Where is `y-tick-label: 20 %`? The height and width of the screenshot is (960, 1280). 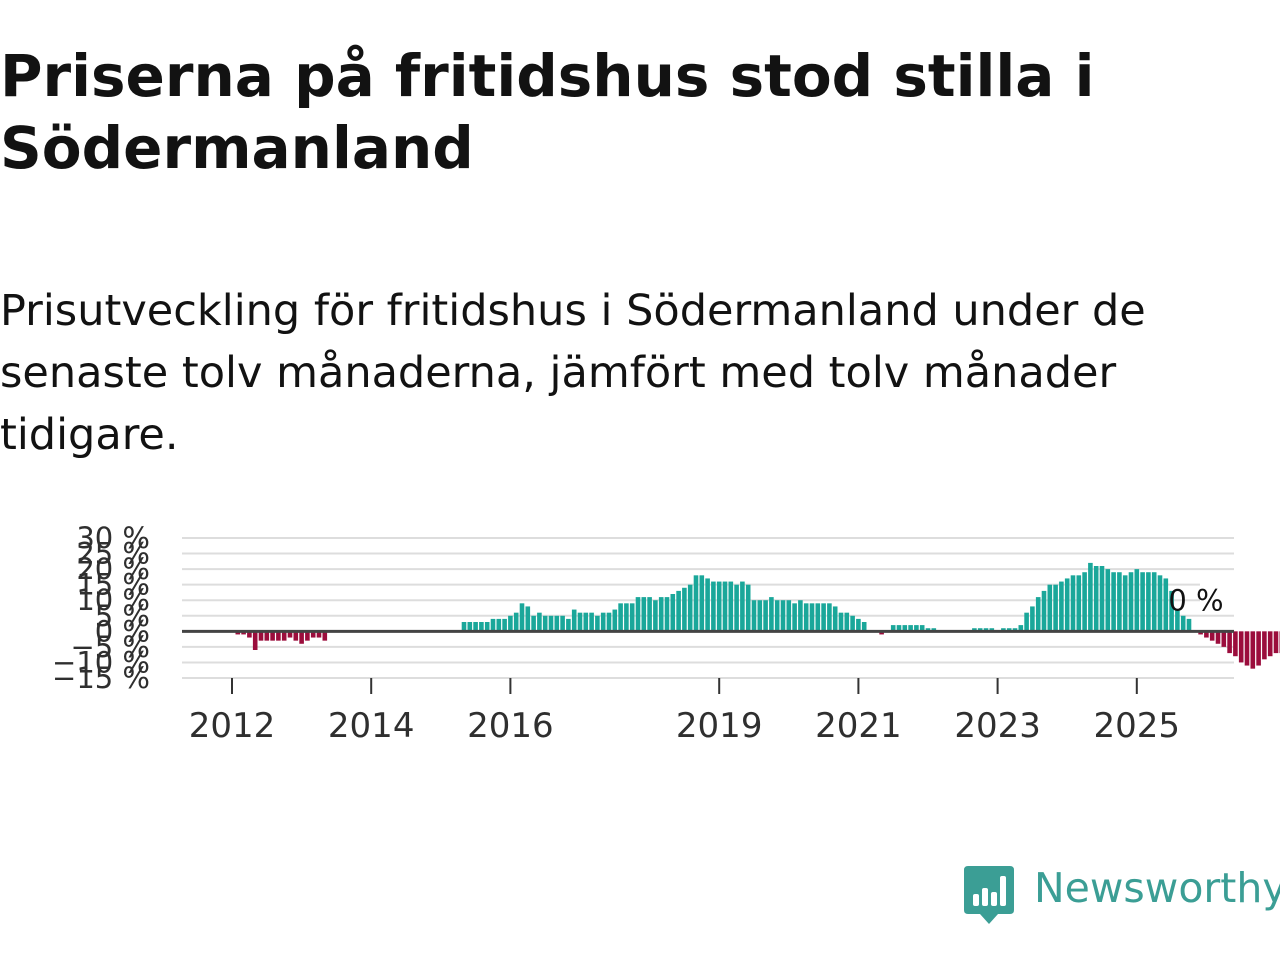 y-tick-label: 20 % is located at coordinates (113, 569).